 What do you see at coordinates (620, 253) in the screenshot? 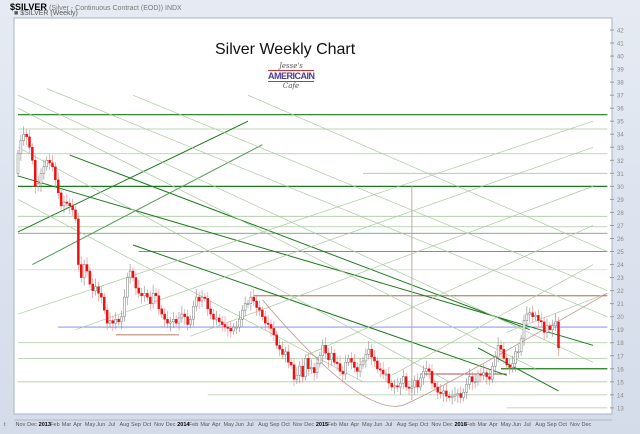
I see `y-tick-label: 25` at bounding box center [620, 253].